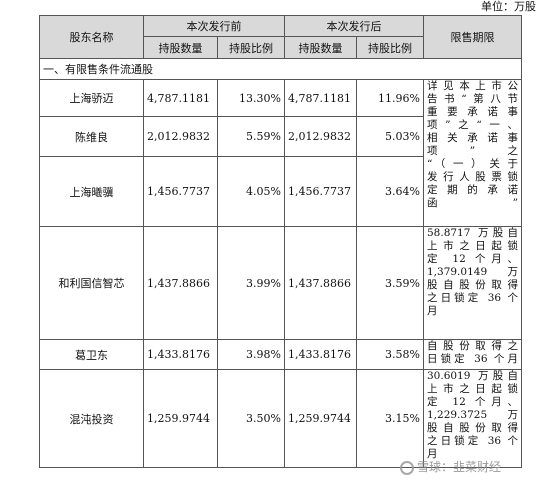 The width and height of the screenshot is (550, 486). Describe the element at coordinates (354, 26) in the screenshot. I see `header-after: 本次发行后` at that location.